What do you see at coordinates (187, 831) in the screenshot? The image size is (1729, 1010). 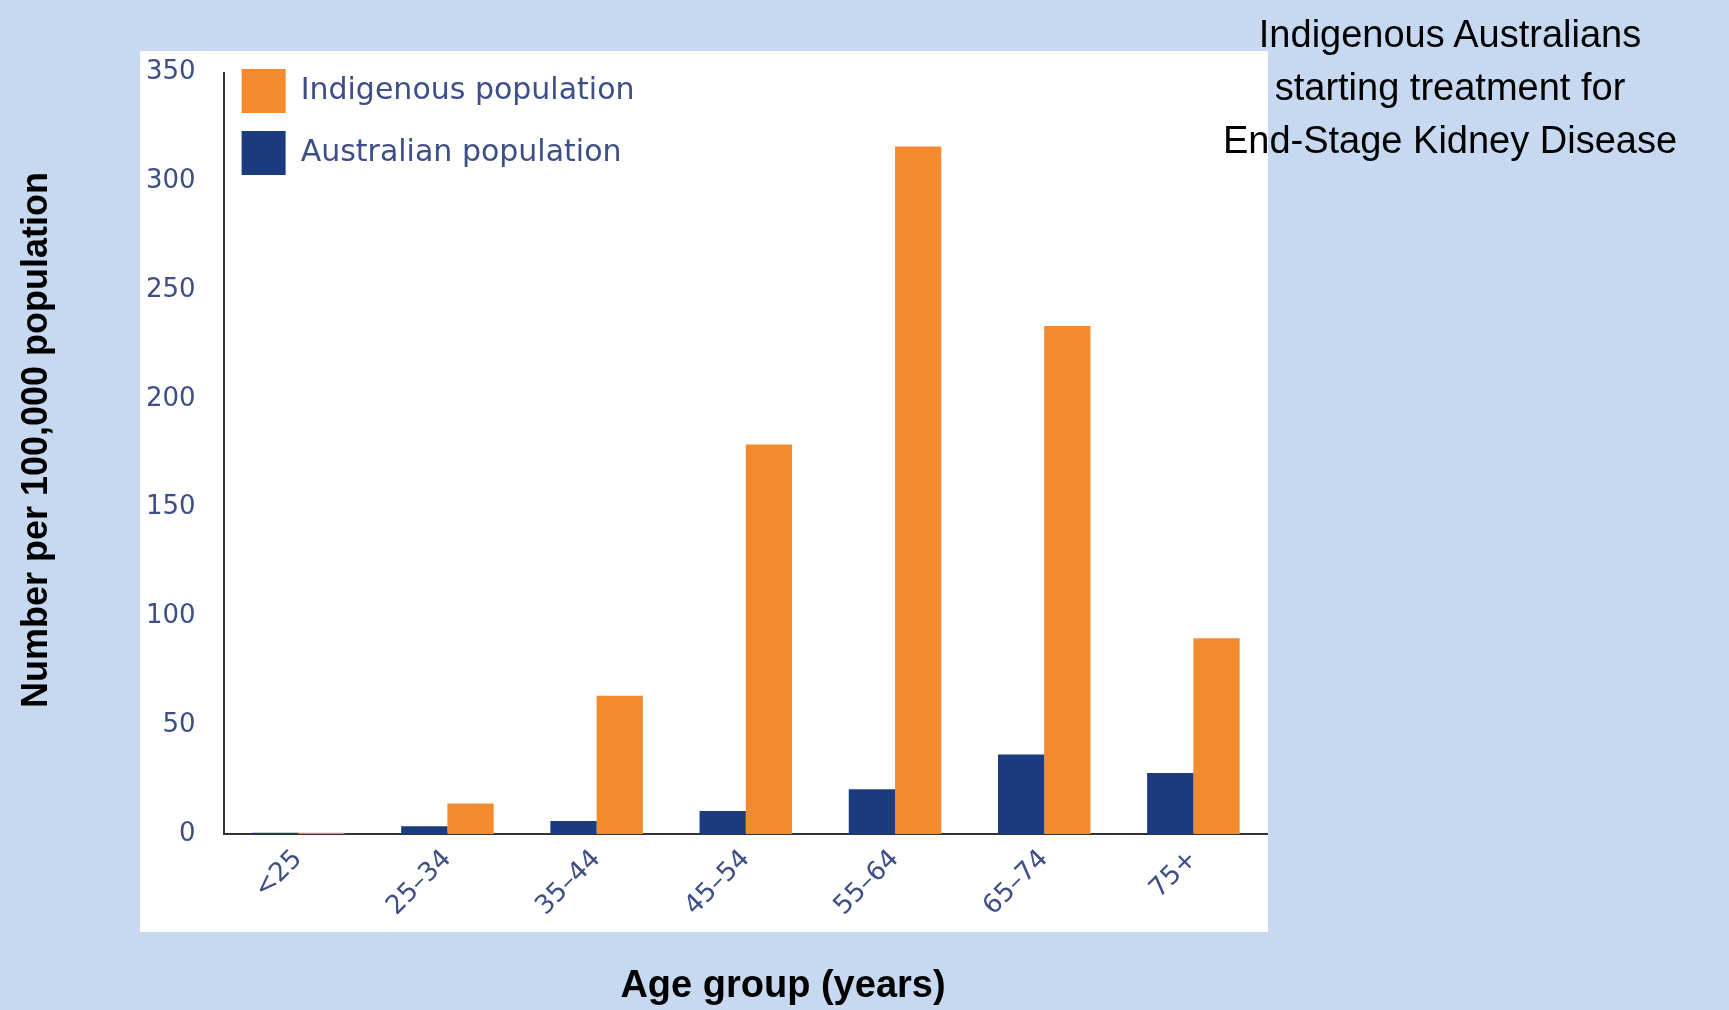 I see `y-tick-label: 0` at bounding box center [187, 831].